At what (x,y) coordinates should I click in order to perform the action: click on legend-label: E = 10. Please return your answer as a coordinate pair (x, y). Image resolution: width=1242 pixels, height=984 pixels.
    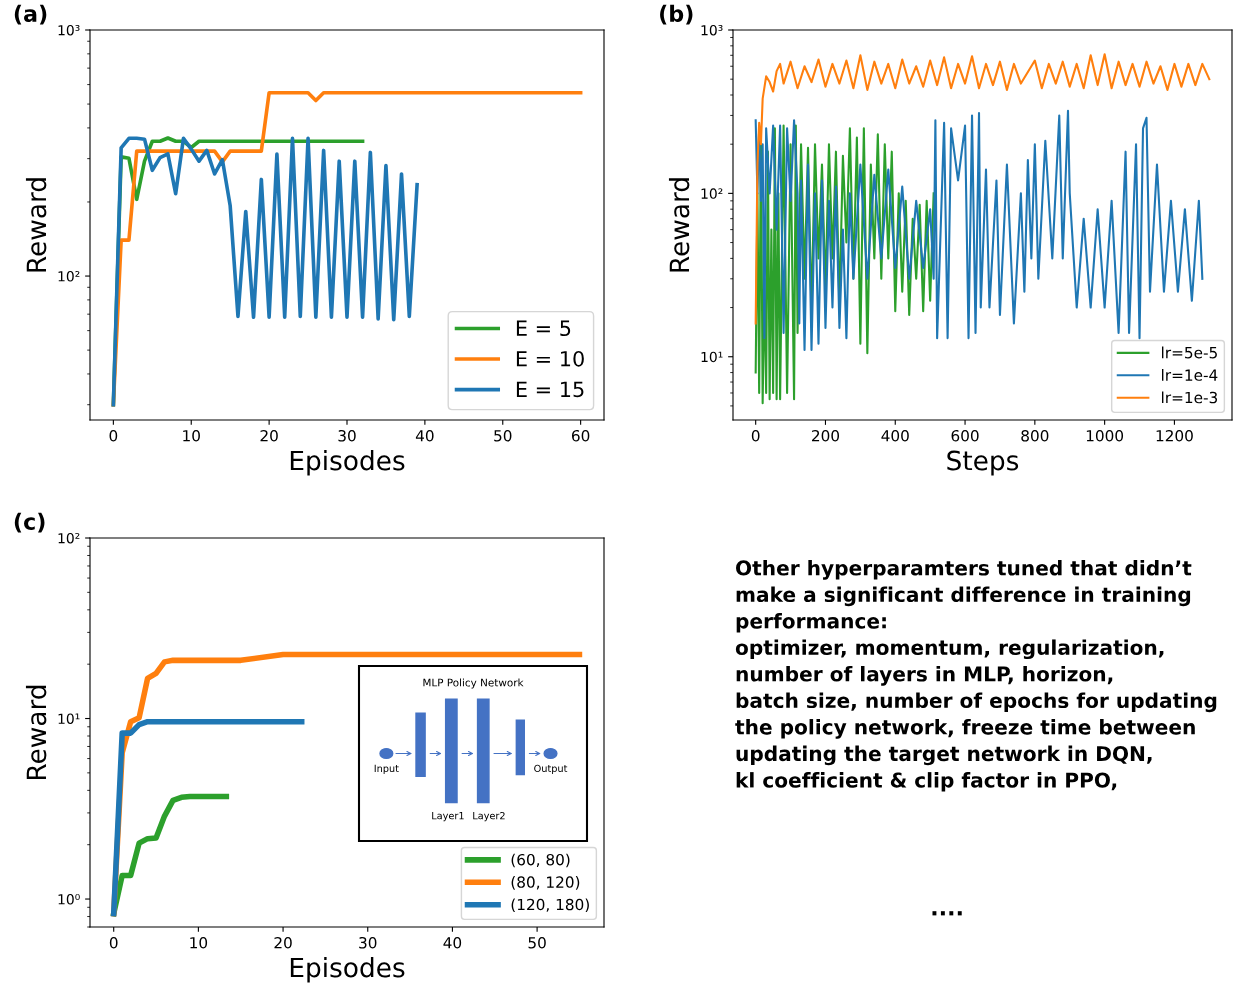
    Looking at the image, I should click on (550, 358).